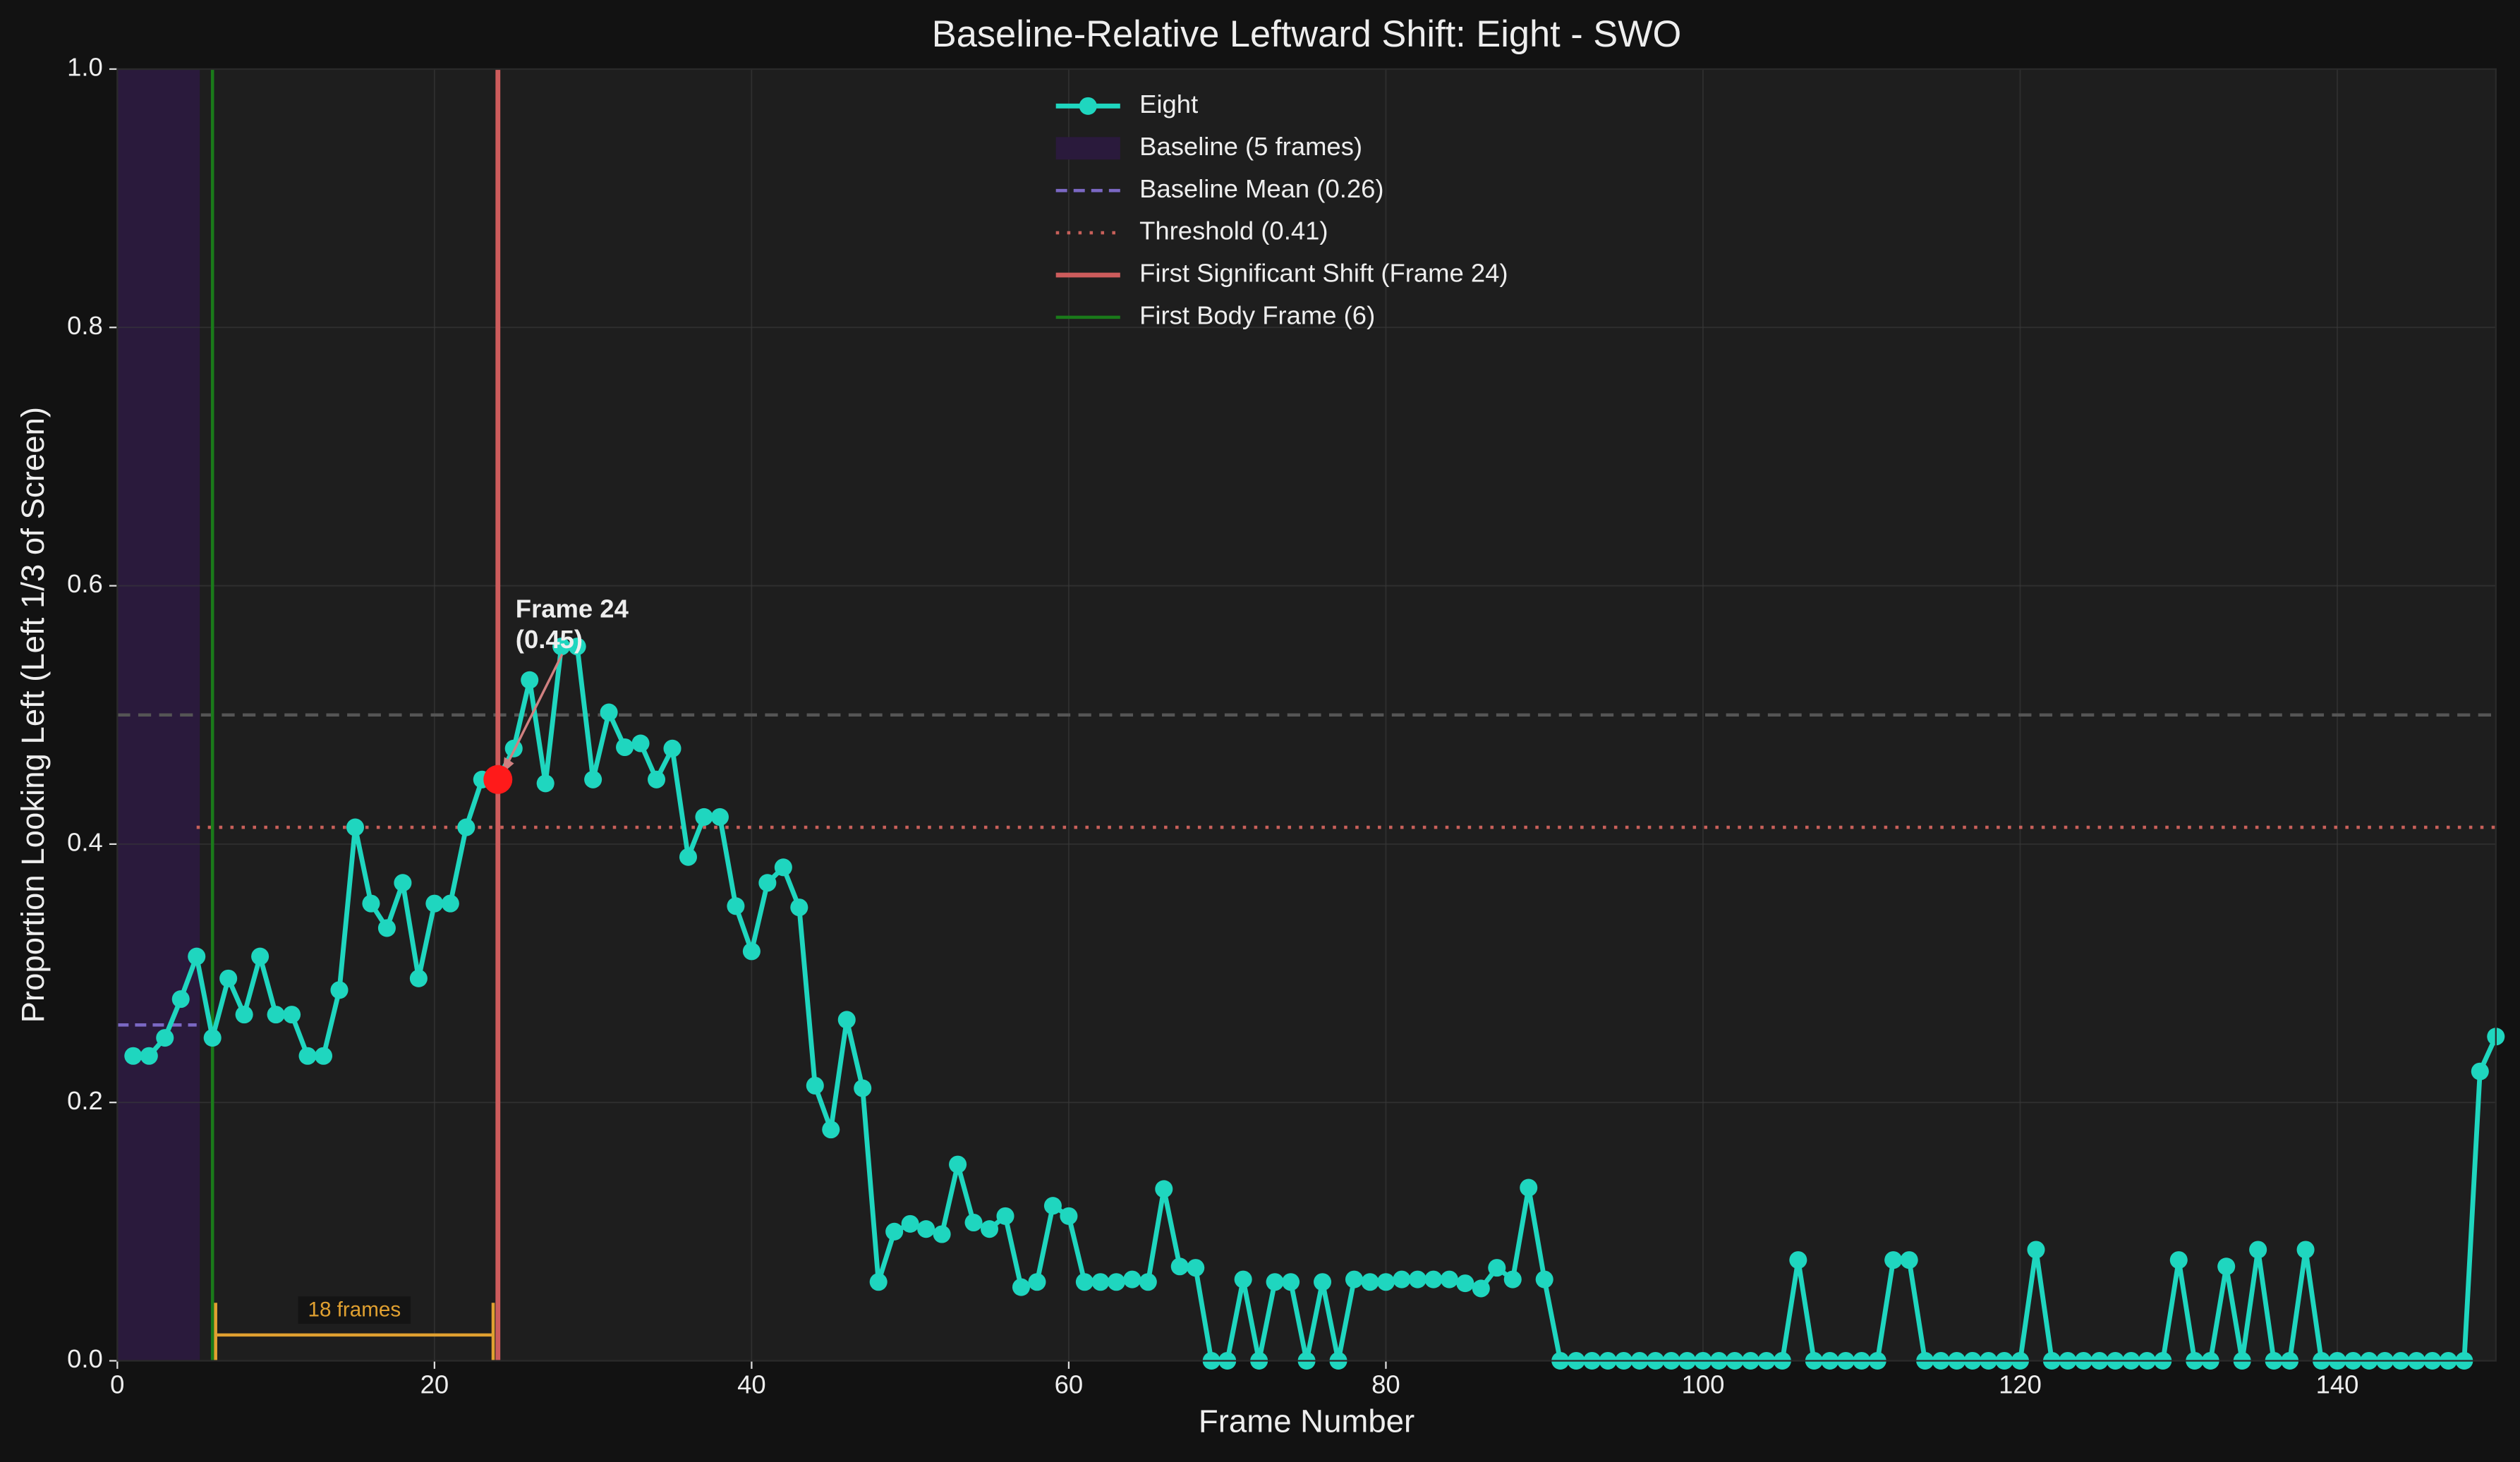  I want to click on y-tick-label: 0.2, so click(85, 1100).